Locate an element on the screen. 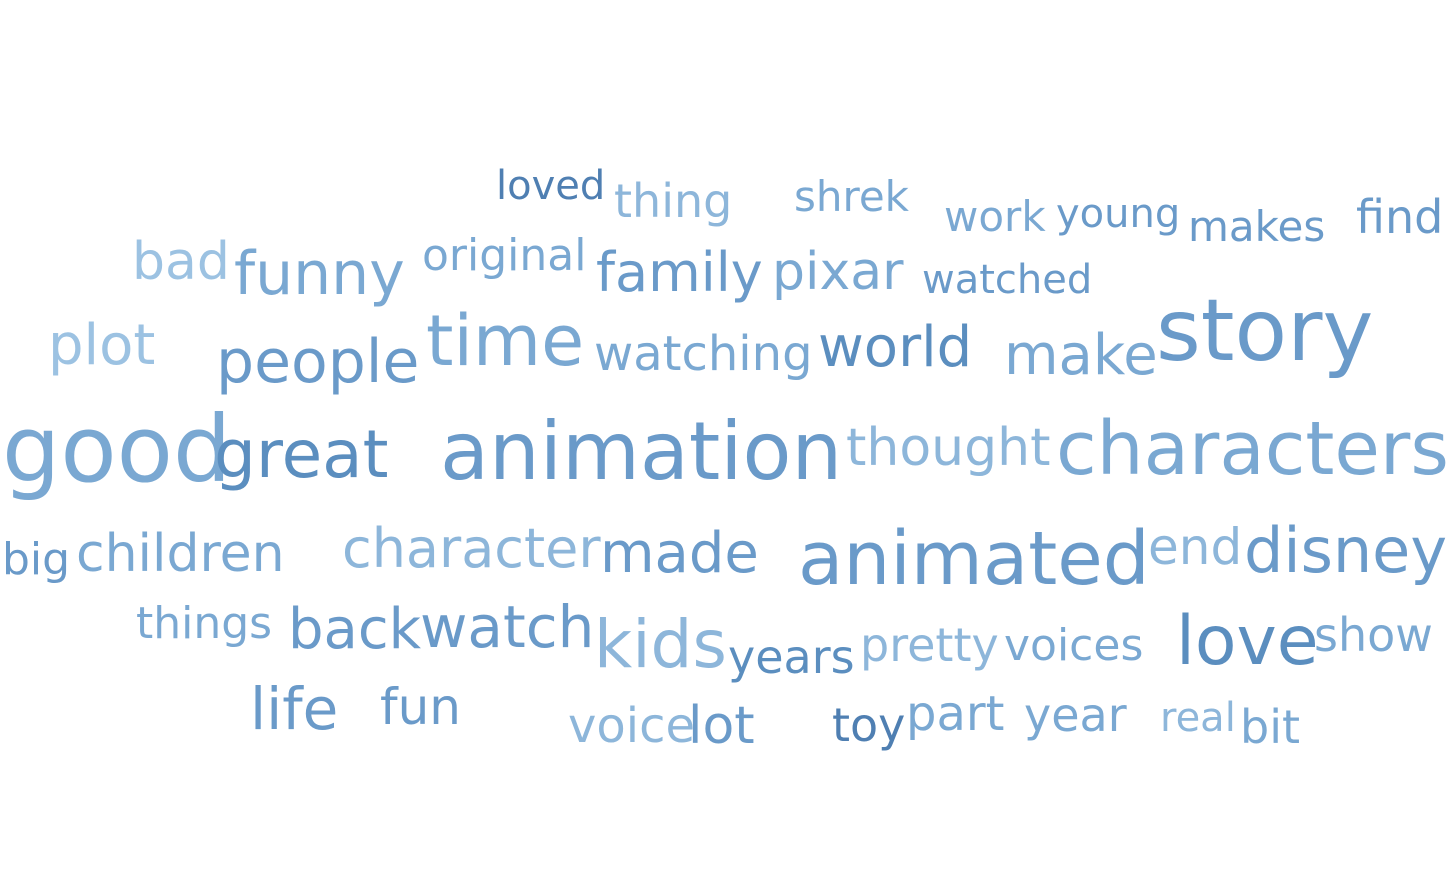 The width and height of the screenshot is (1452, 896). word-animation: animation is located at coordinates (641, 451).